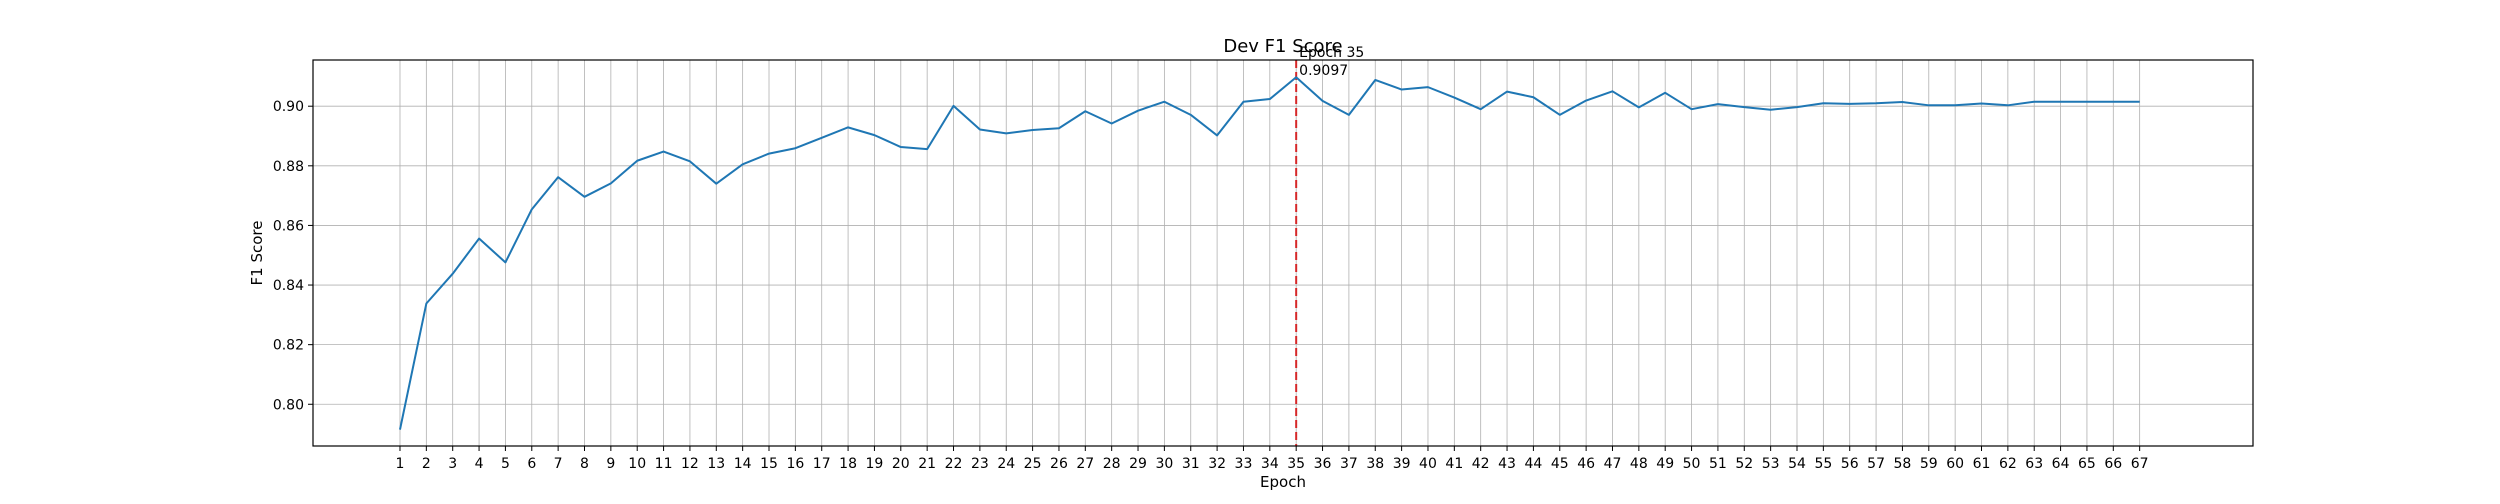  Describe the element at coordinates (1283, 482) in the screenshot. I see `x-axis-label: Epoch` at that location.